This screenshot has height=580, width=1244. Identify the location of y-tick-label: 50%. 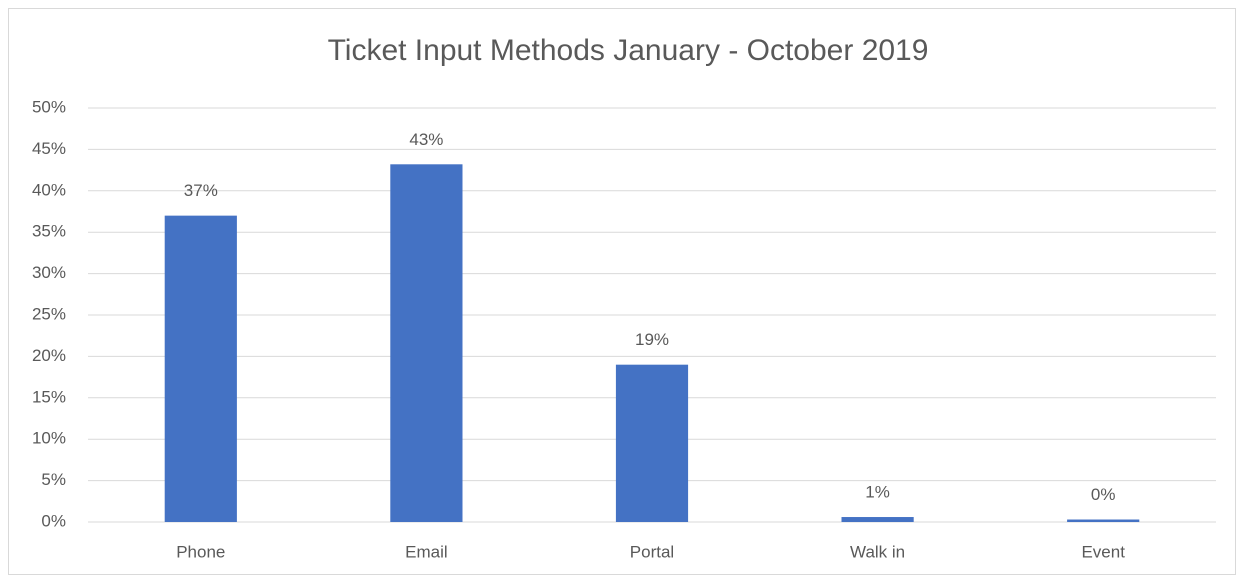
(49, 106).